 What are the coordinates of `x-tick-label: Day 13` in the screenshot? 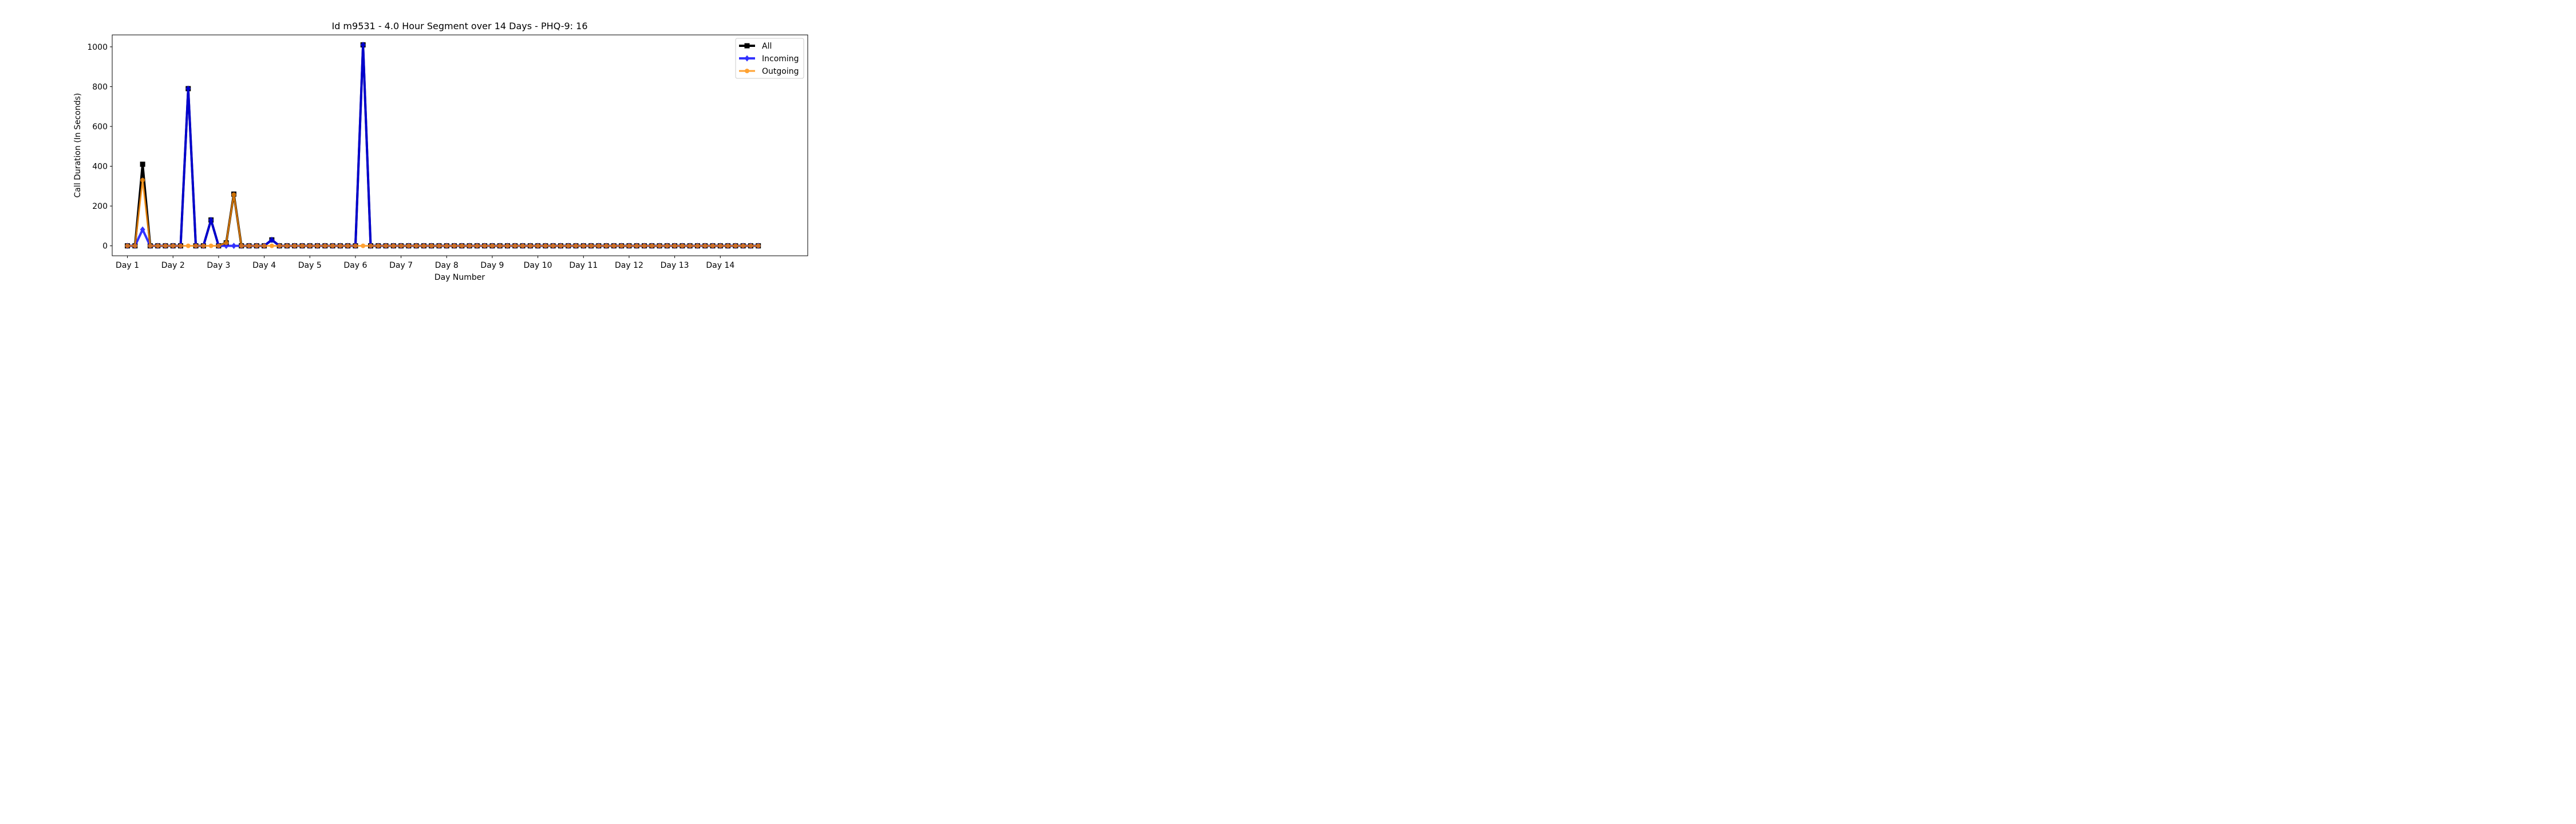 It's located at (675, 265).